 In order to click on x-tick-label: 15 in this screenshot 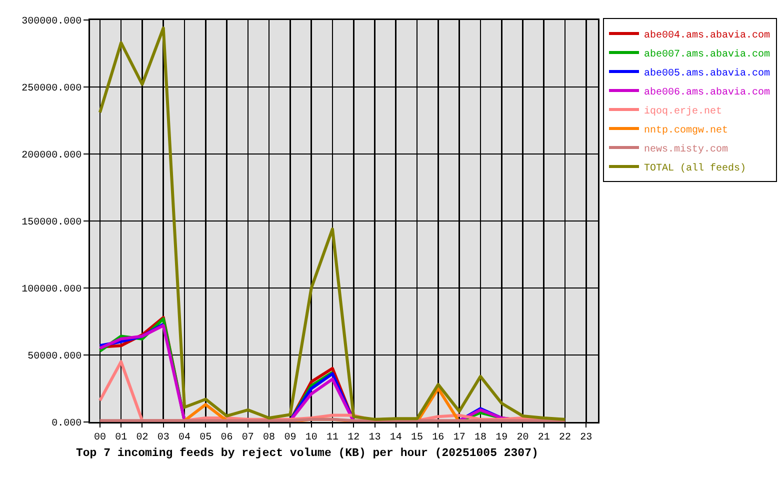, I will do `click(417, 438)`.